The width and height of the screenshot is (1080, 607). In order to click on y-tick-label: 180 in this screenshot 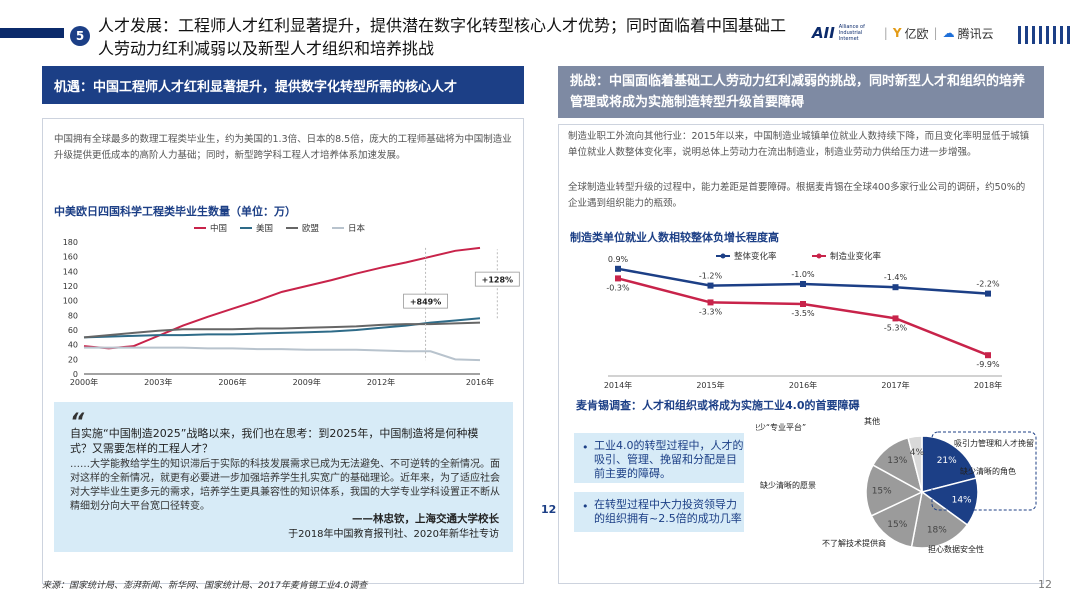, I will do `click(70, 242)`.